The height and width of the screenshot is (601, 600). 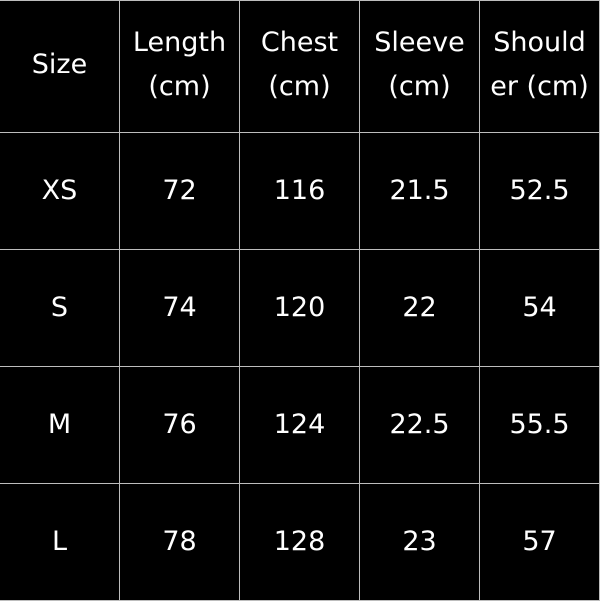 I want to click on cell-sleeve: 22.5, so click(x=419, y=425).